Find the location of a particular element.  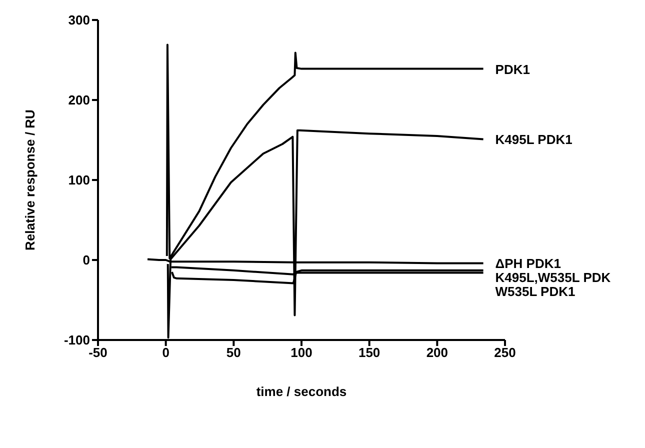

x-tick-label: 200 is located at coordinates (437, 352).